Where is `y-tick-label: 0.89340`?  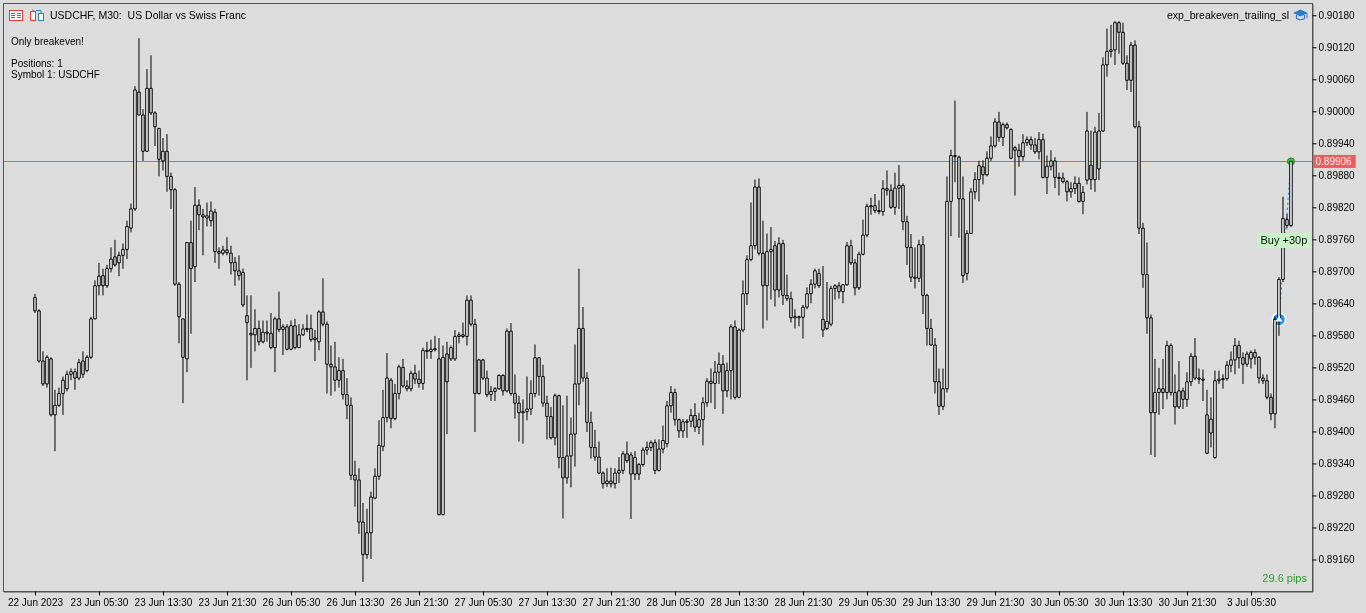
y-tick-label: 0.89340 is located at coordinates (1337, 464).